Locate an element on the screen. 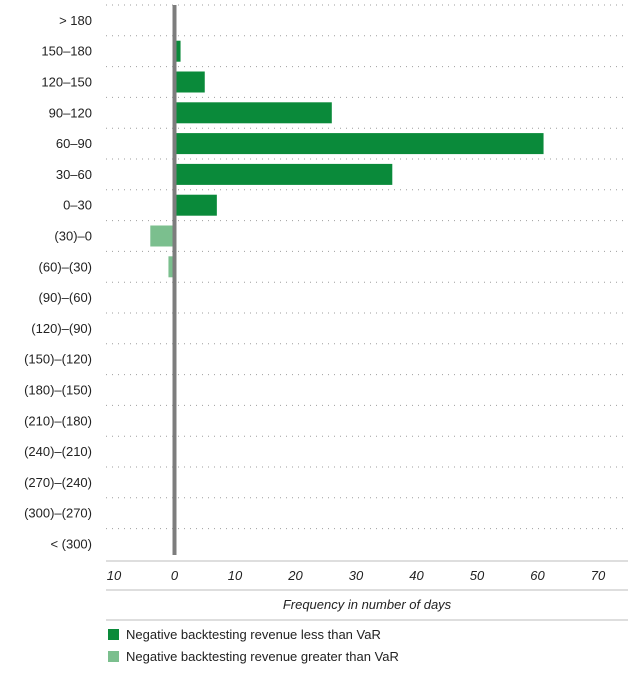 The height and width of the screenshot is (674, 634). legend-swatch-less-than-var is located at coordinates (113, 634).